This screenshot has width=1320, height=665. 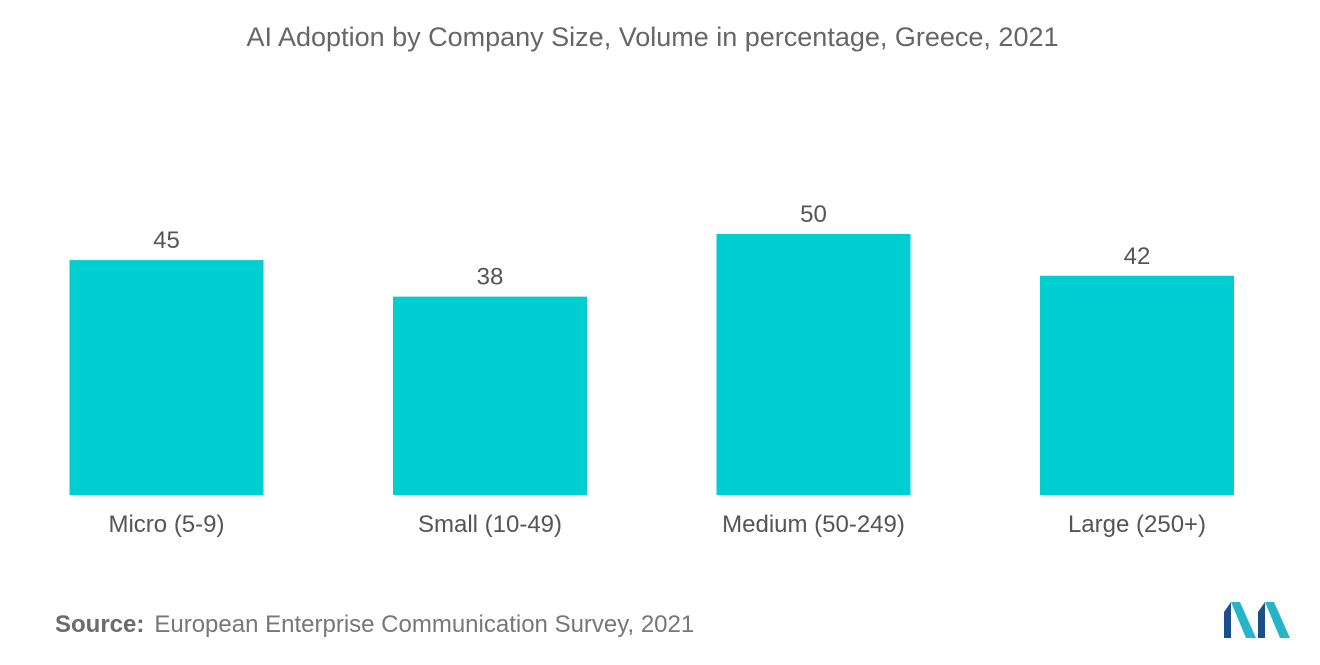 What do you see at coordinates (100, 624) in the screenshot?
I see `source-label: Source:` at bounding box center [100, 624].